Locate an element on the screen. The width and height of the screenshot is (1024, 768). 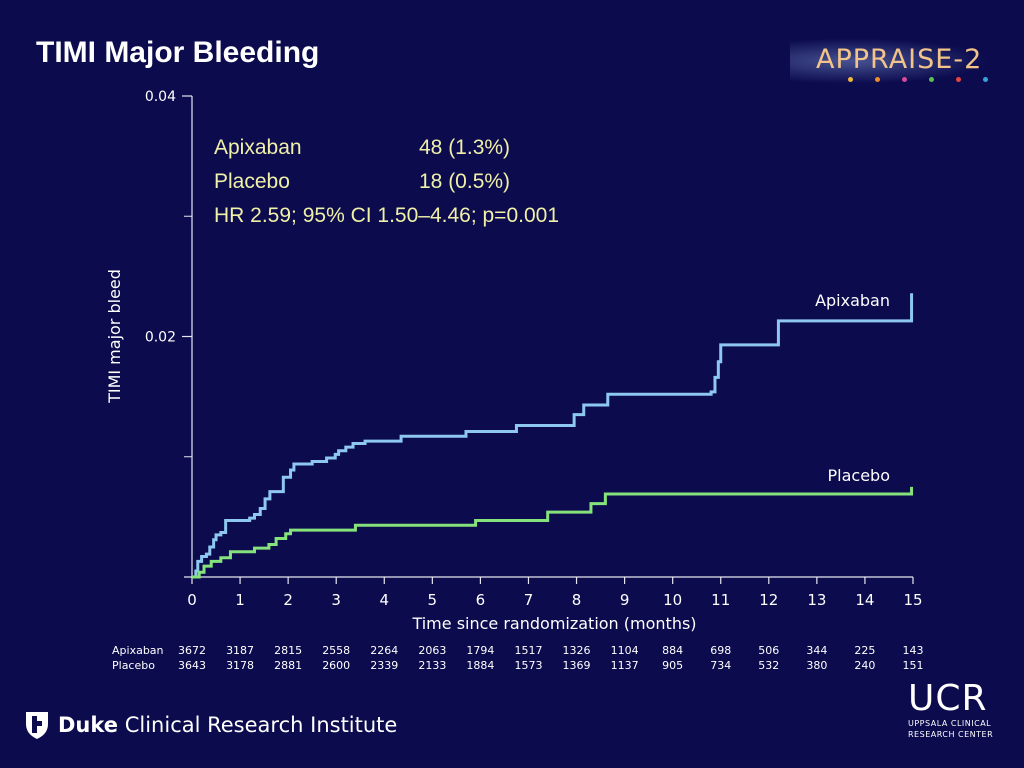
risk-cell: 2264 is located at coordinates (384, 650).